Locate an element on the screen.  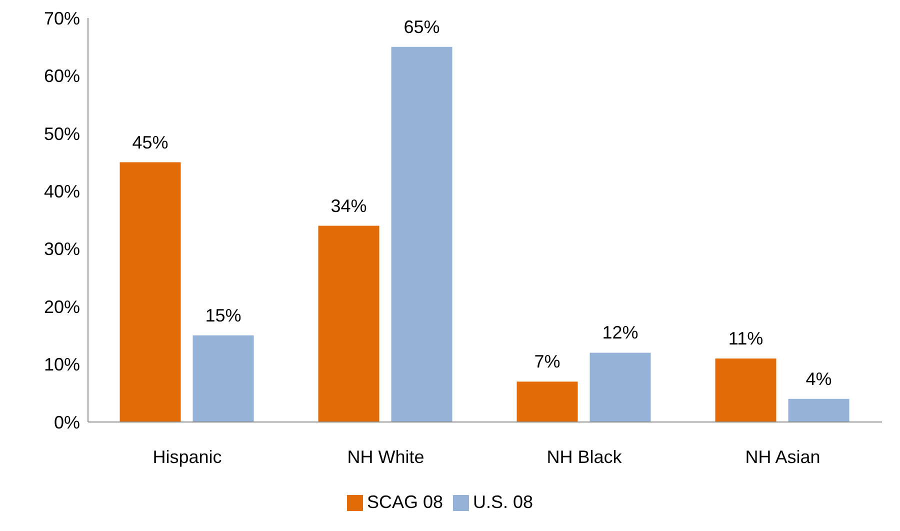
data-label: 4% is located at coordinates (819, 378).